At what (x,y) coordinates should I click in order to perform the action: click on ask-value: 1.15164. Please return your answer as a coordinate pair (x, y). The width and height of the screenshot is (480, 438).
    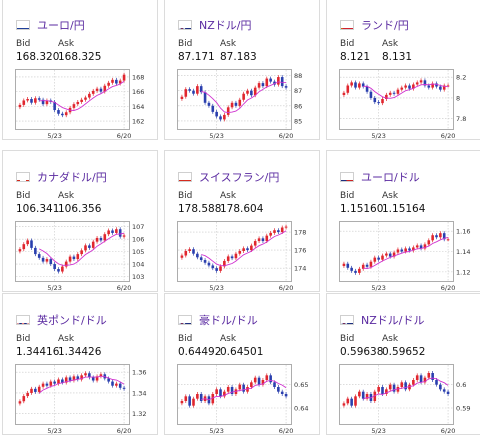
    Looking at the image, I should click on (403, 209).